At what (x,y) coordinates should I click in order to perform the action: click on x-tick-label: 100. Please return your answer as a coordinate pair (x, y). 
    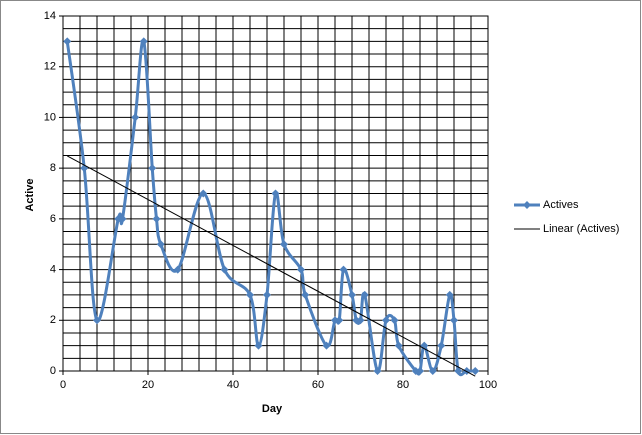
    Looking at the image, I should click on (488, 385).